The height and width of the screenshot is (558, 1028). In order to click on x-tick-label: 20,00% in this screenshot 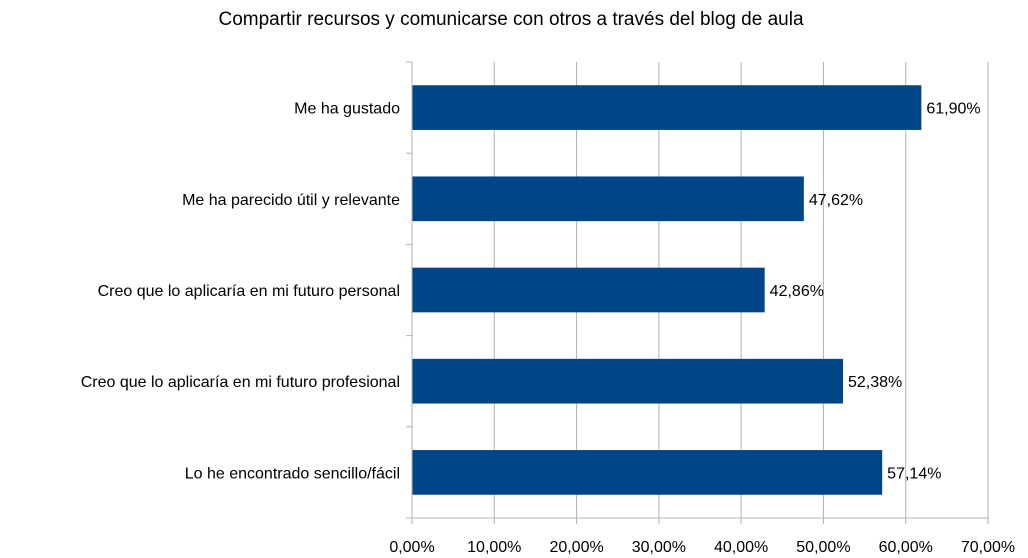, I will do `click(576, 547)`.